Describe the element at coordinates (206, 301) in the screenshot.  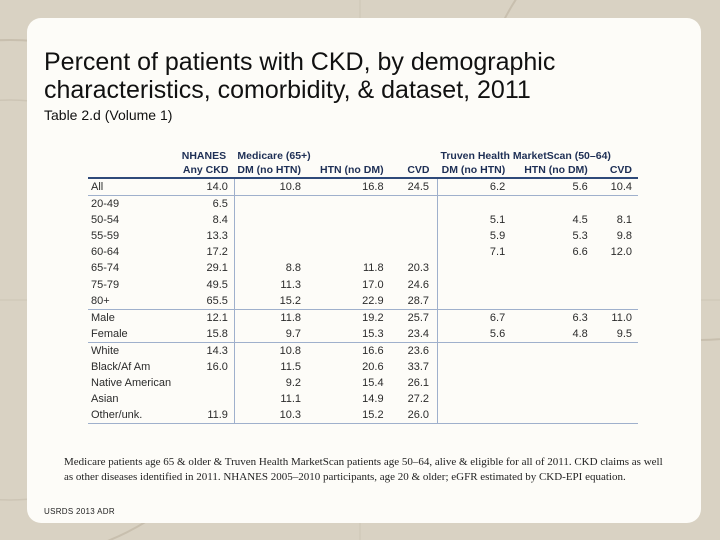
I see `table-cell: 65.5` at that location.